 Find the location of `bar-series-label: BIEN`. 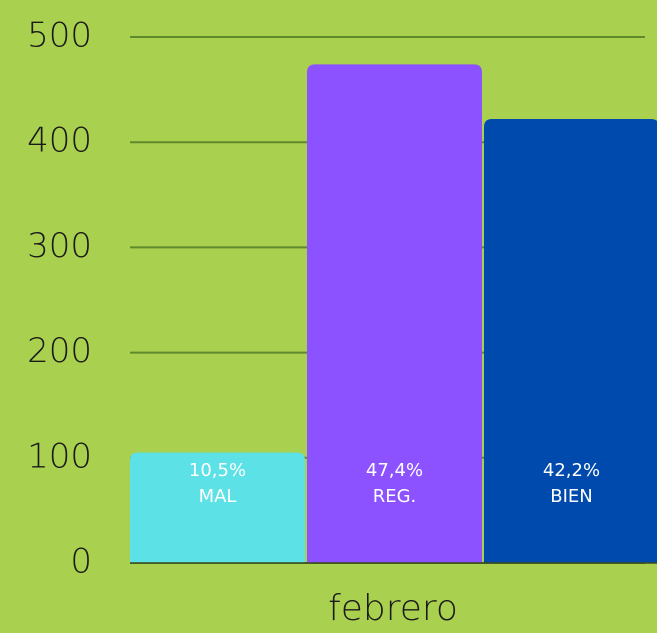

bar-series-label: BIEN is located at coordinates (571, 496).